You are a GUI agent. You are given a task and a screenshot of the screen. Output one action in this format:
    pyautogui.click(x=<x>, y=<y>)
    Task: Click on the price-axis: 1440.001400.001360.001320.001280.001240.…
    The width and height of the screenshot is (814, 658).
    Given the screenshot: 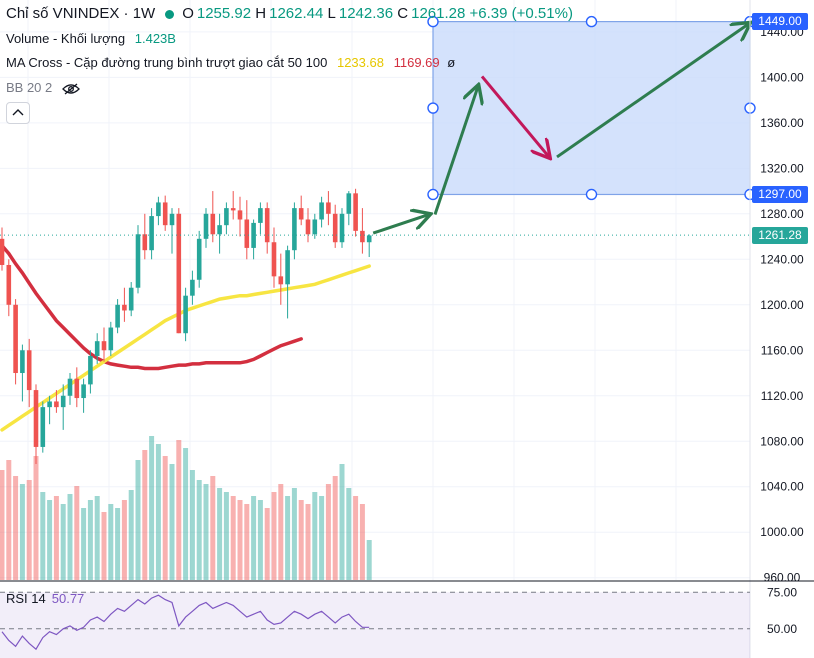 What is the action you would take?
    pyautogui.click(x=776, y=329)
    